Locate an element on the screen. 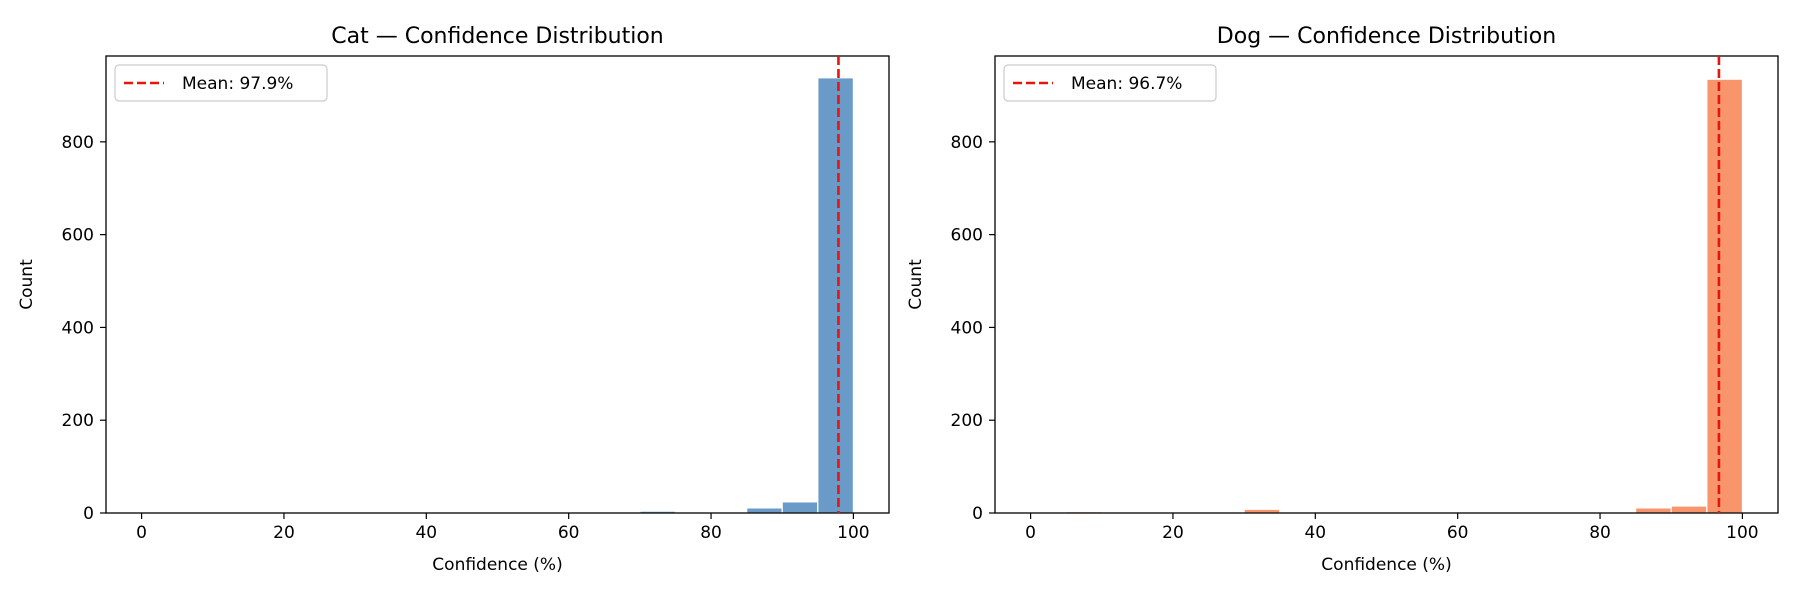 The image size is (1800, 604). dog-x-axis-label: Confidence (%) is located at coordinates (1386, 565).